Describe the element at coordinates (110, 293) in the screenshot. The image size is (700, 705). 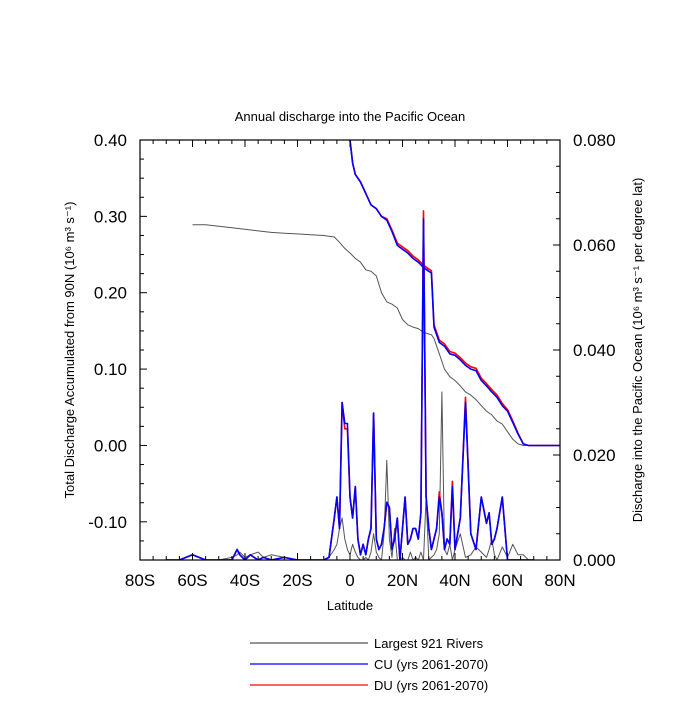
I see `y-left-tick-label: 0.20` at that location.